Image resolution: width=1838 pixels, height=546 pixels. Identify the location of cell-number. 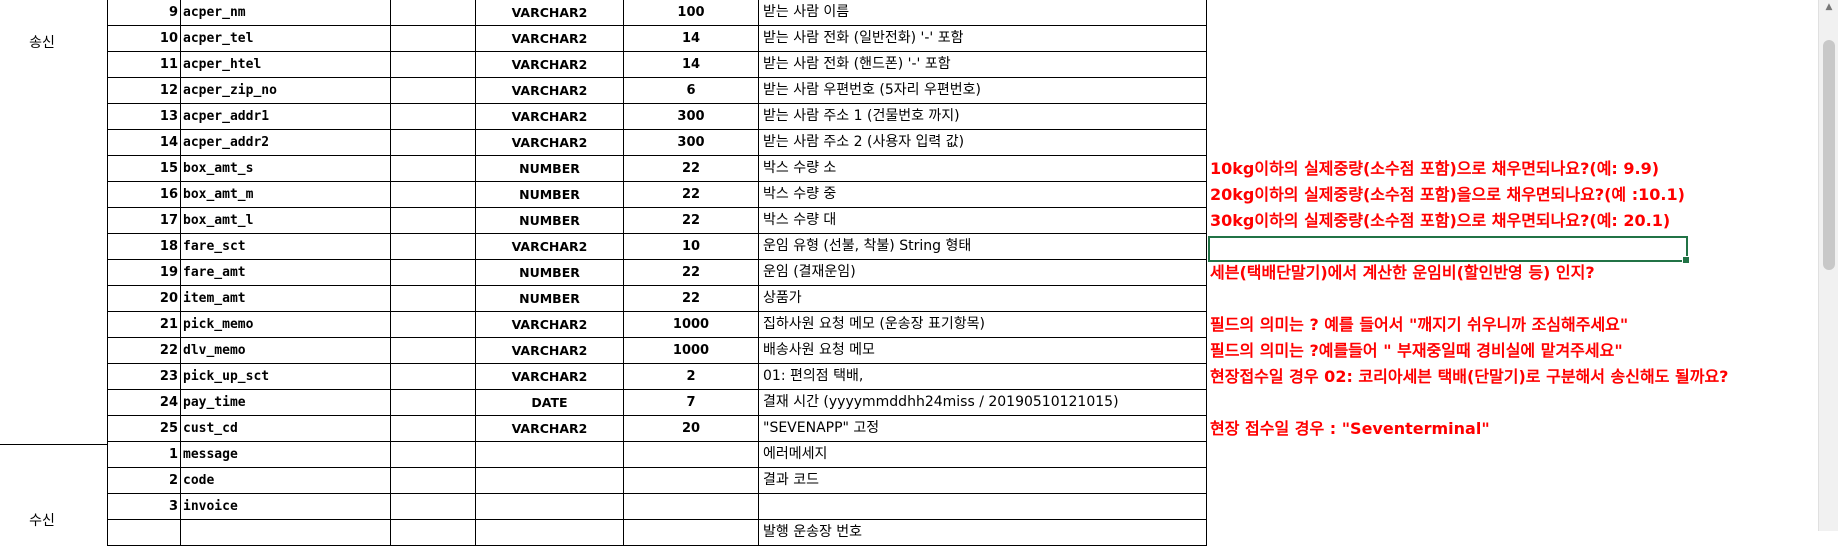
(144, 533).